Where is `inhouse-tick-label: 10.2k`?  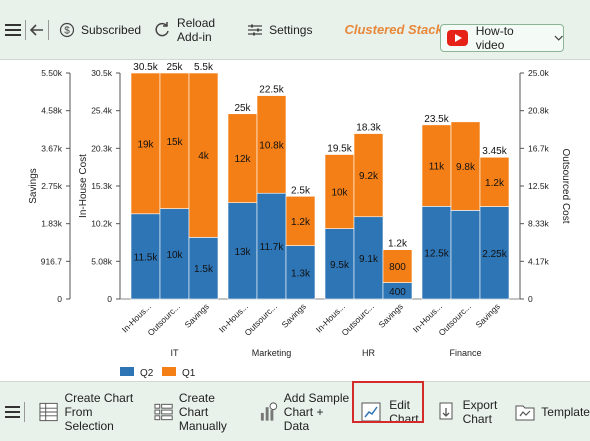 inhouse-tick-label: 10.2k is located at coordinates (102, 224).